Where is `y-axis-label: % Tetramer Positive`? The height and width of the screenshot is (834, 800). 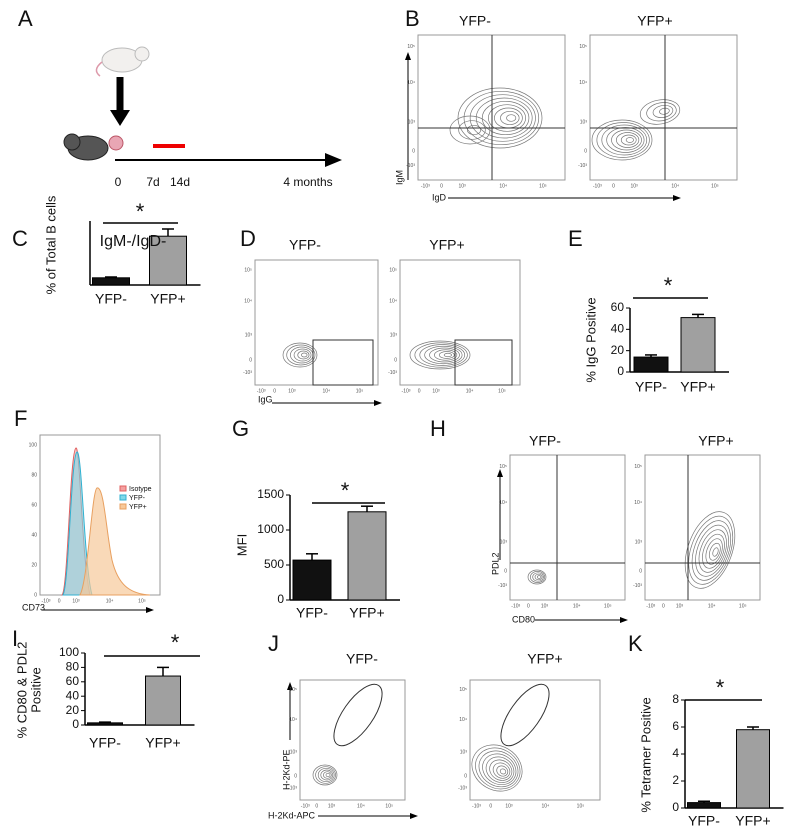 y-axis-label: % Tetramer Positive is located at coordinates (645, 754).